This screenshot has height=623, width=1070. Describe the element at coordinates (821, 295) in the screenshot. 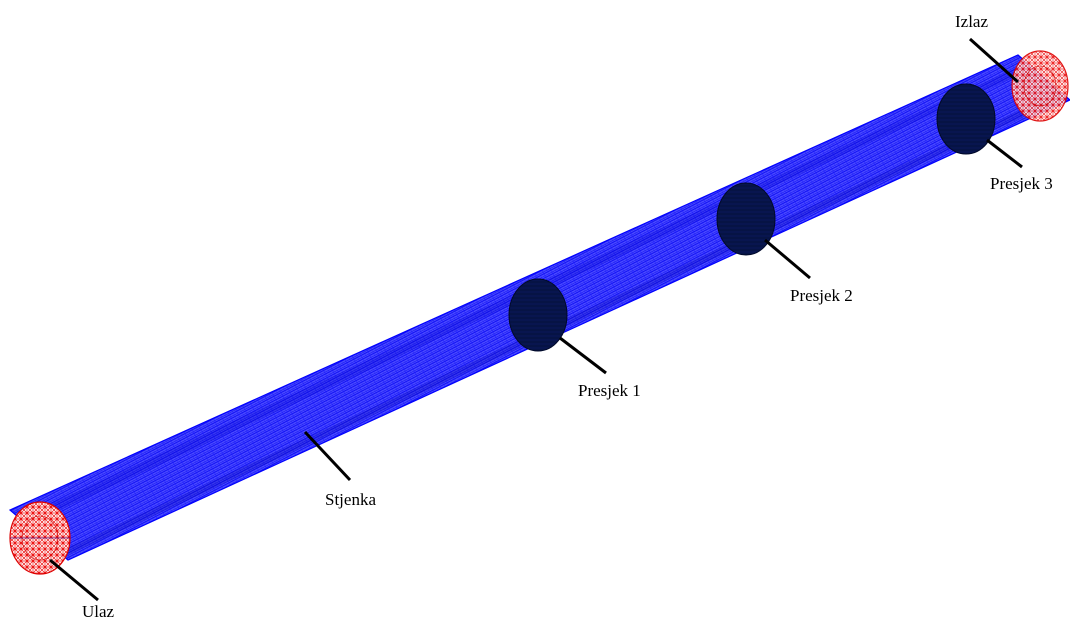

I see `label-presjek-2: Presjek 2` at that location.